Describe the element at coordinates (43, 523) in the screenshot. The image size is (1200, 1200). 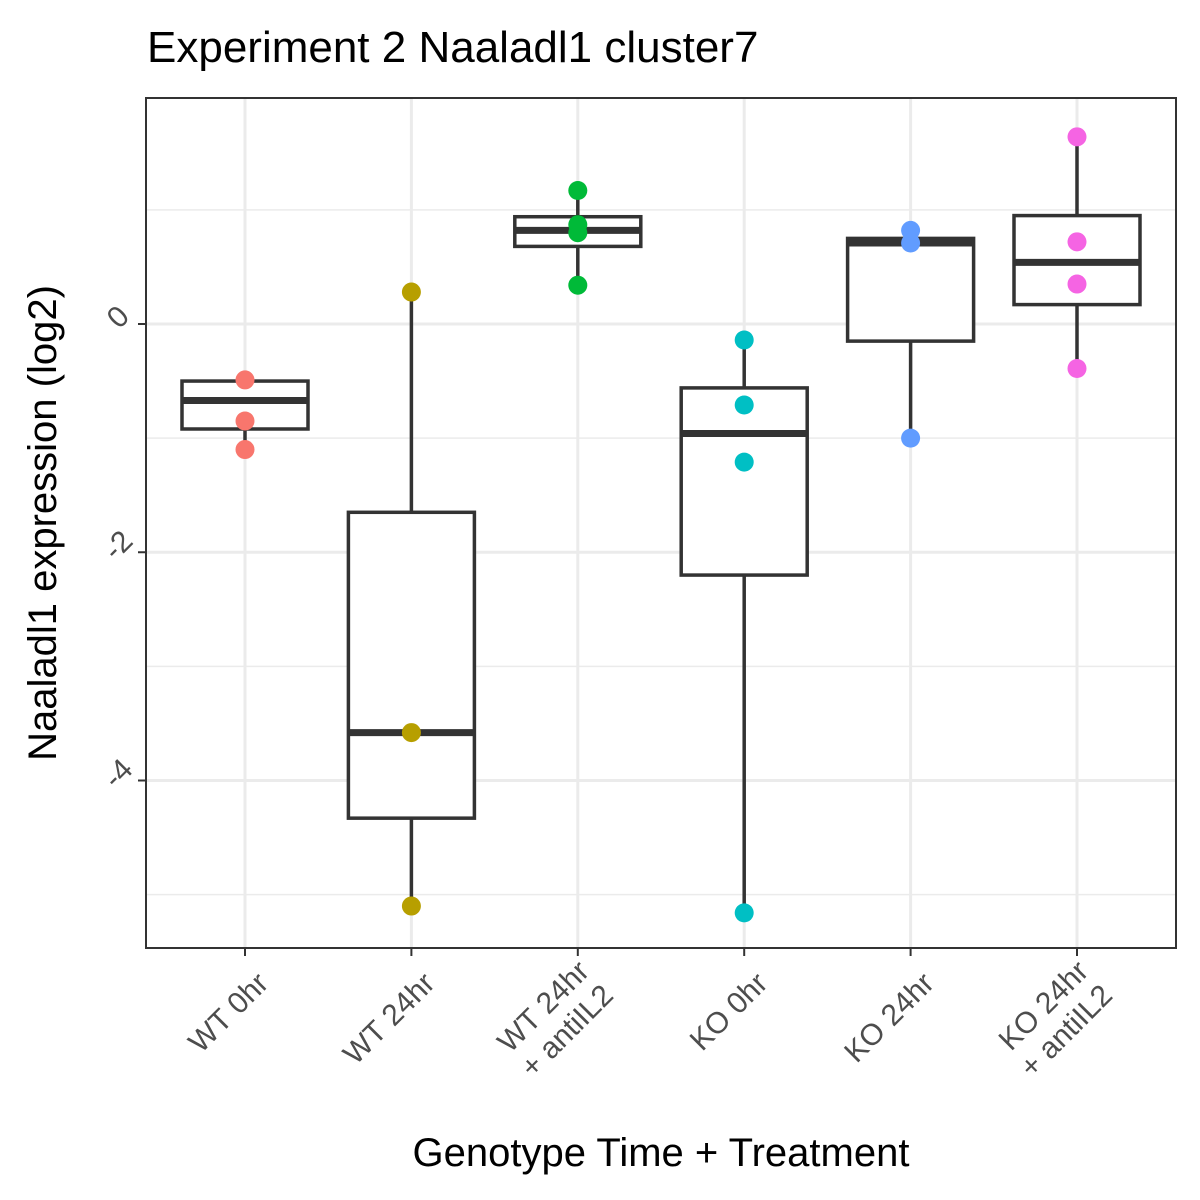
I see `y-axis-title: Naaladl1 expression (log2)` at that location.